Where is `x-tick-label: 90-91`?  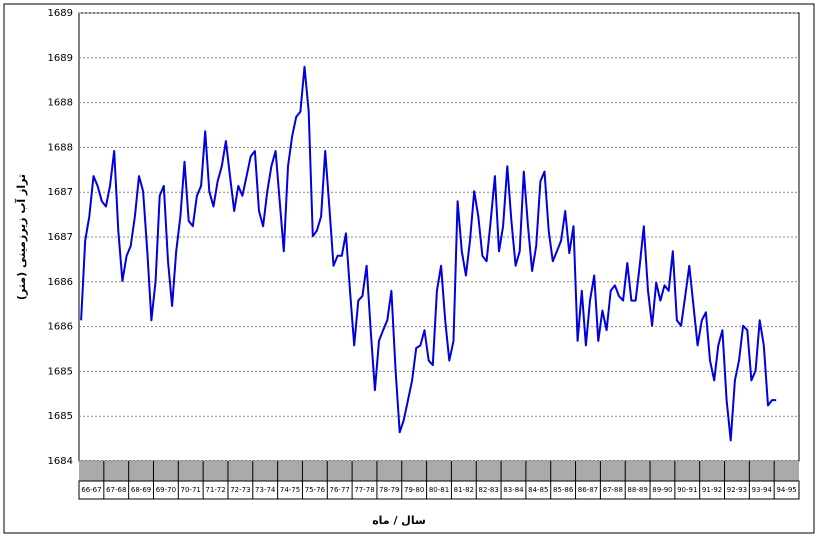 x-tick-label: 90-91 is located at coordinates (687, 490).